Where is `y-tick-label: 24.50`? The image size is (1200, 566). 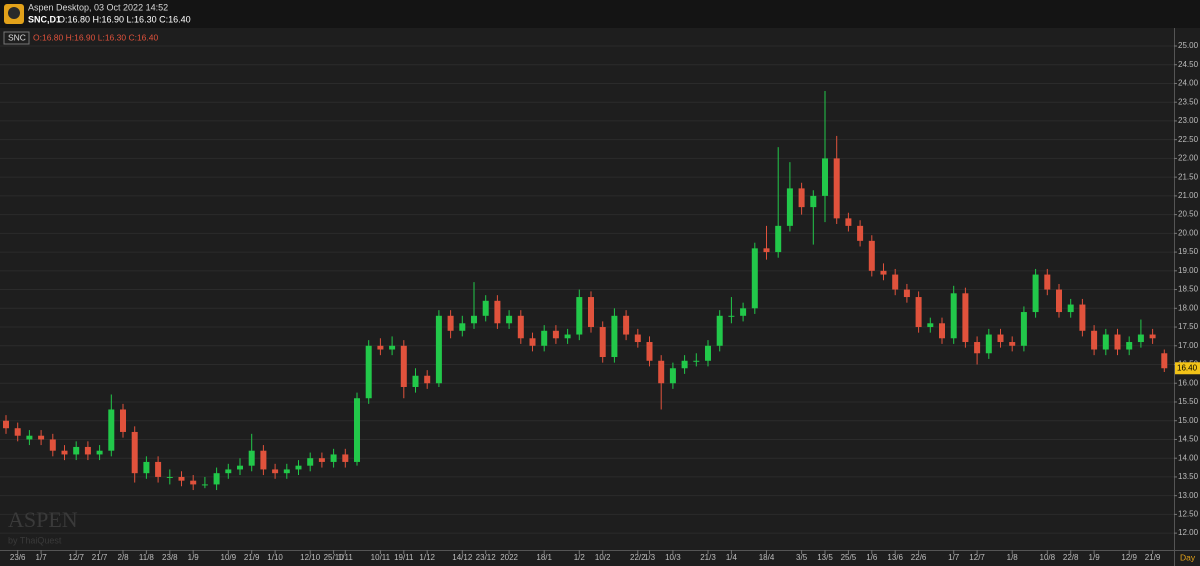 y-tick-label: 24.50 is located at coordinates (1188, 64).